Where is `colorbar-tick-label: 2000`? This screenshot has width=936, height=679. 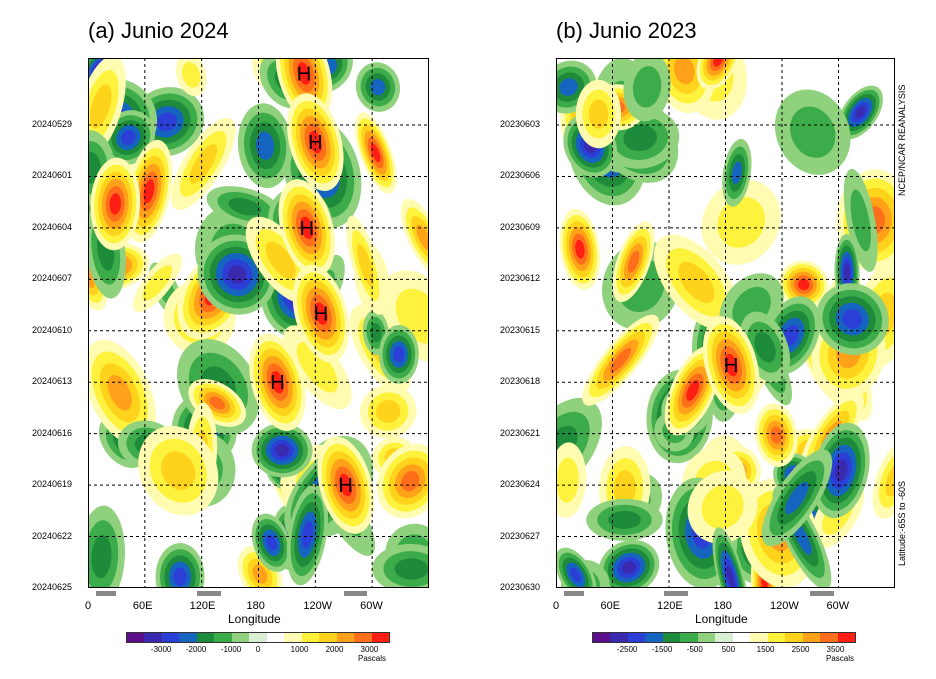 colorbar-tick-label: 2000 is located at coordinates (334, 649).